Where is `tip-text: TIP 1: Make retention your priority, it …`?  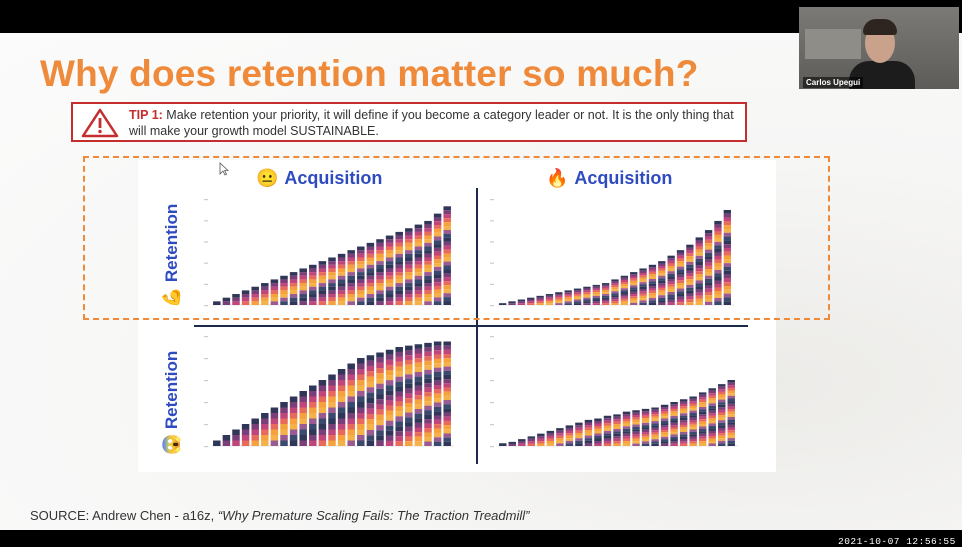
tip-text: TIP 1: Make retention your priority, it … is located at coordinates (436, 123).